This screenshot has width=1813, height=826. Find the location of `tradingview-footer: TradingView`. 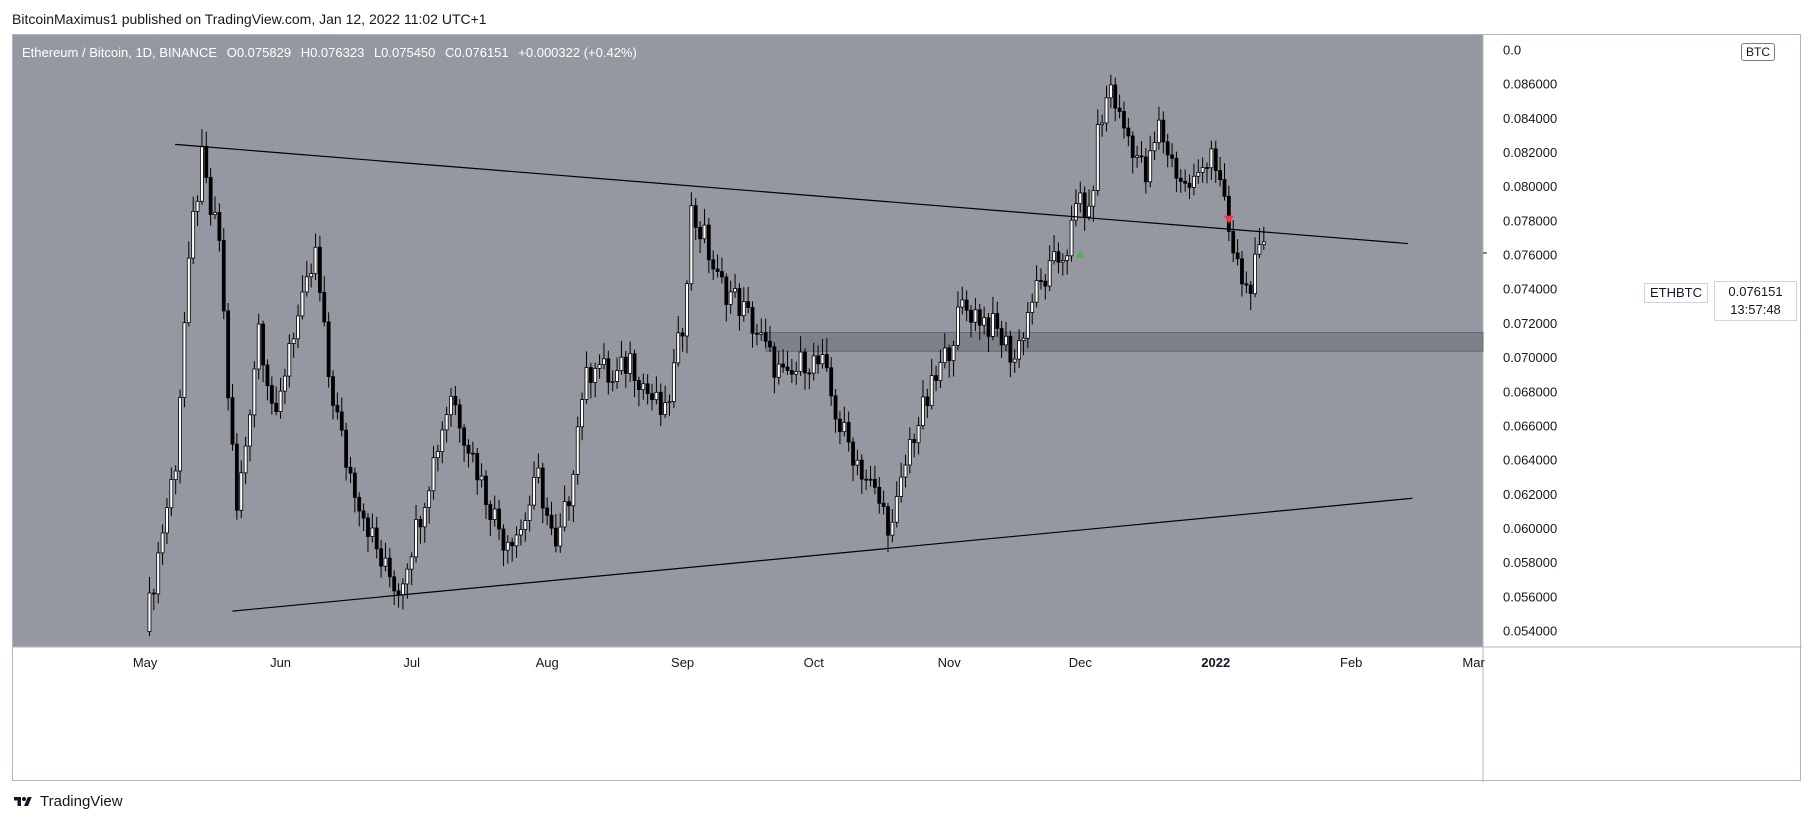

tradingview-footer: TradingView is located at coordinates (67, 801).